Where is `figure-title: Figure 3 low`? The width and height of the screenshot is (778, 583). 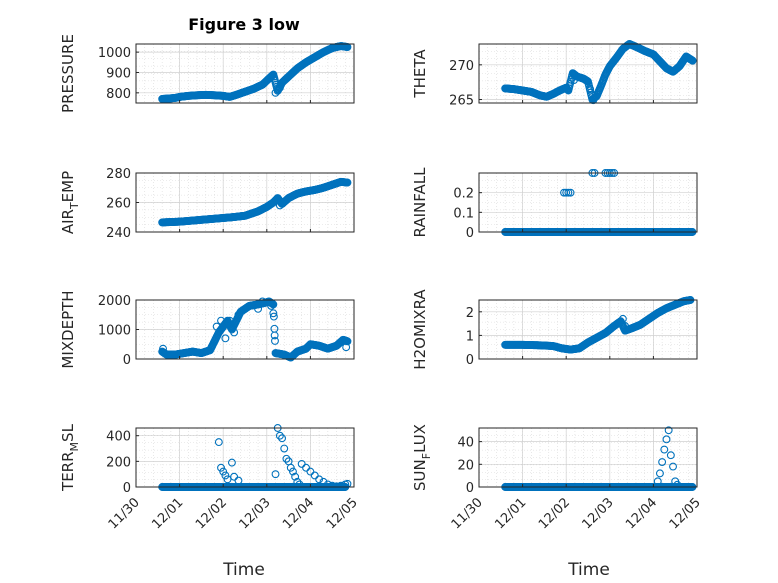
figure-title: Figure 3 low is located at coordinates (244, 24).